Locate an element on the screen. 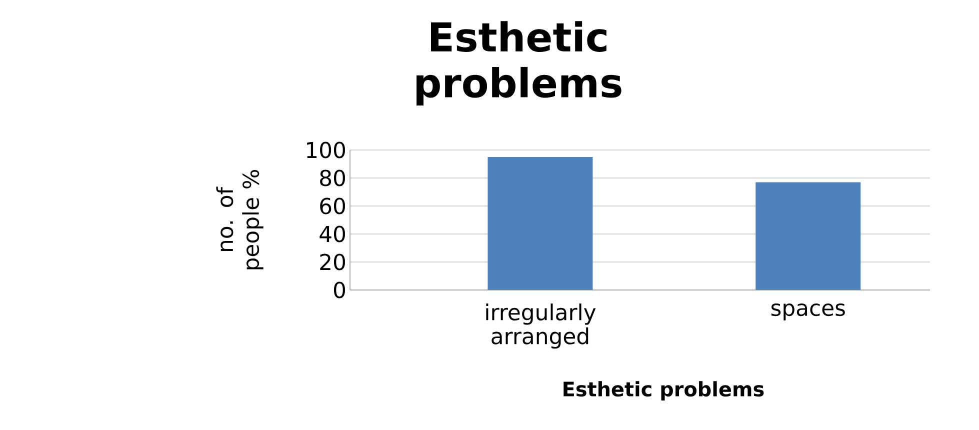 This screenshot has height=430, width=979. x-axis-title: Esthetic problems is located at coordinates (664, 390).